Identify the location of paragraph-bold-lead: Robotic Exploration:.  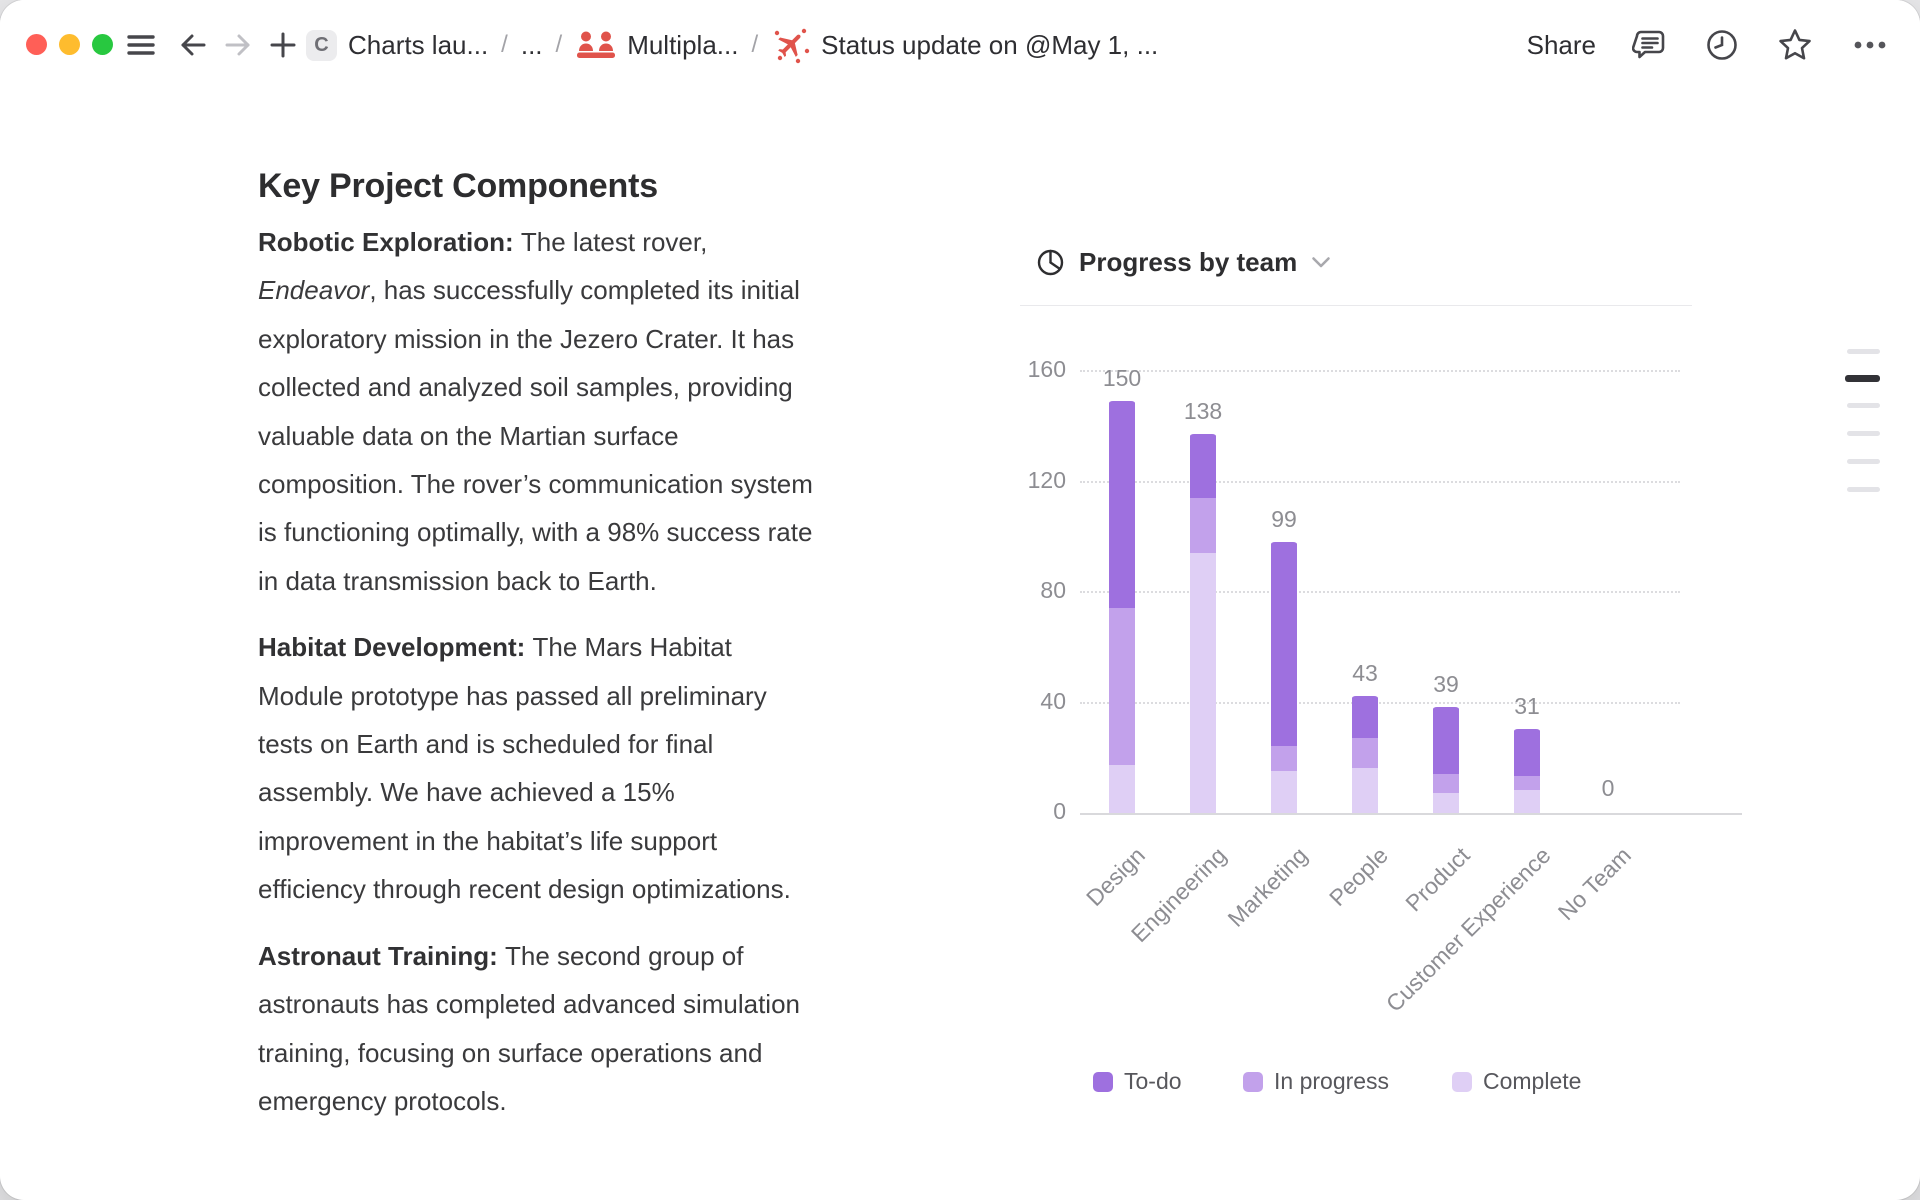
(389, 242).